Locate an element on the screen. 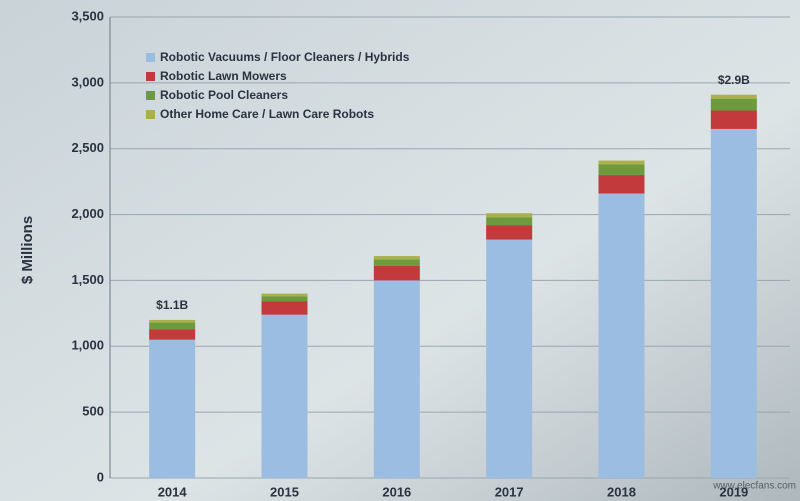 The width and height of the screenshot is (800, 501). y-tick-label: 3,000 is located at coordinates (87, 81).